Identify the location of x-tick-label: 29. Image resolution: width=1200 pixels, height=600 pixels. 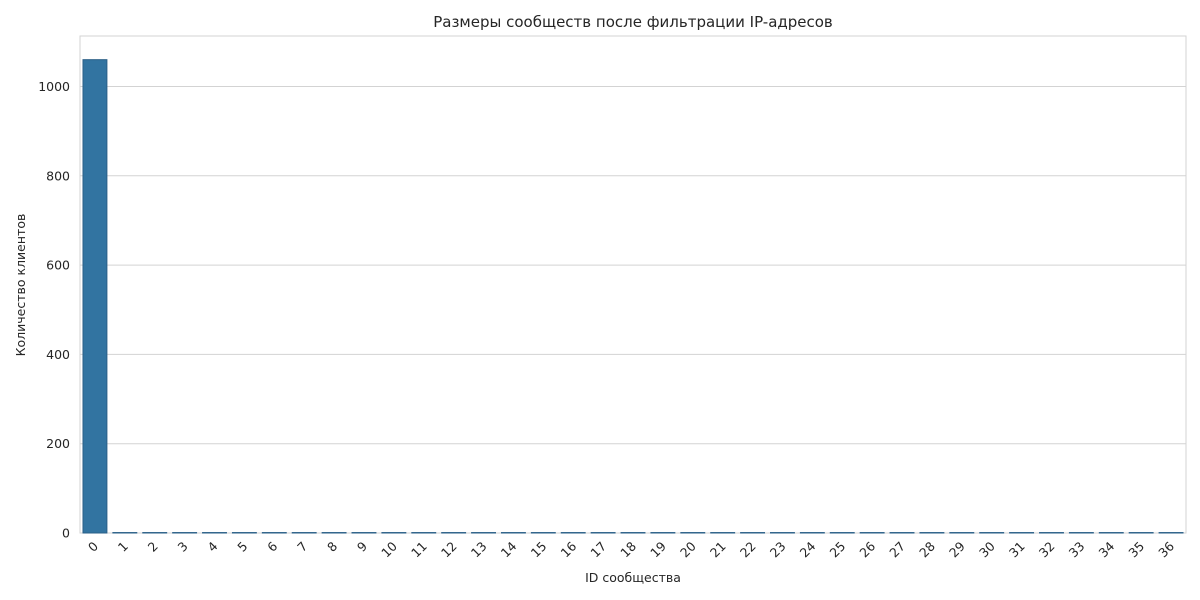
(957, 549).